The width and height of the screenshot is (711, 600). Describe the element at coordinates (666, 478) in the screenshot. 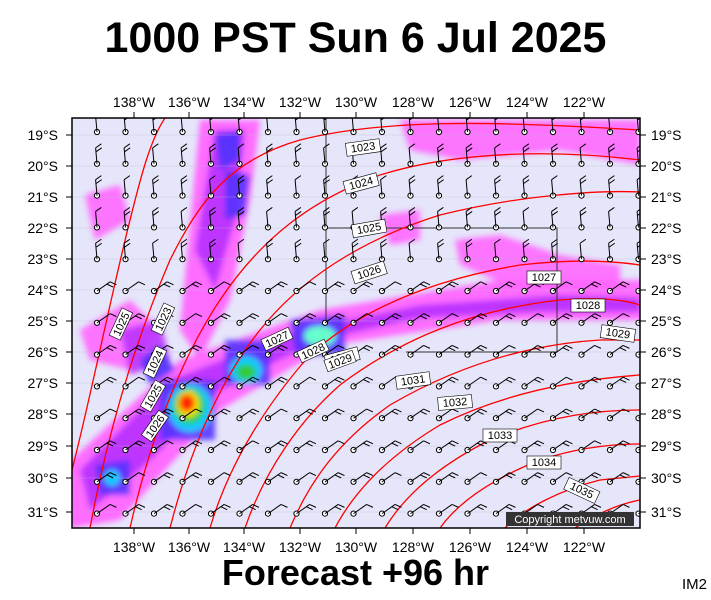

I see `lat-label-right: 30°S` at that location.